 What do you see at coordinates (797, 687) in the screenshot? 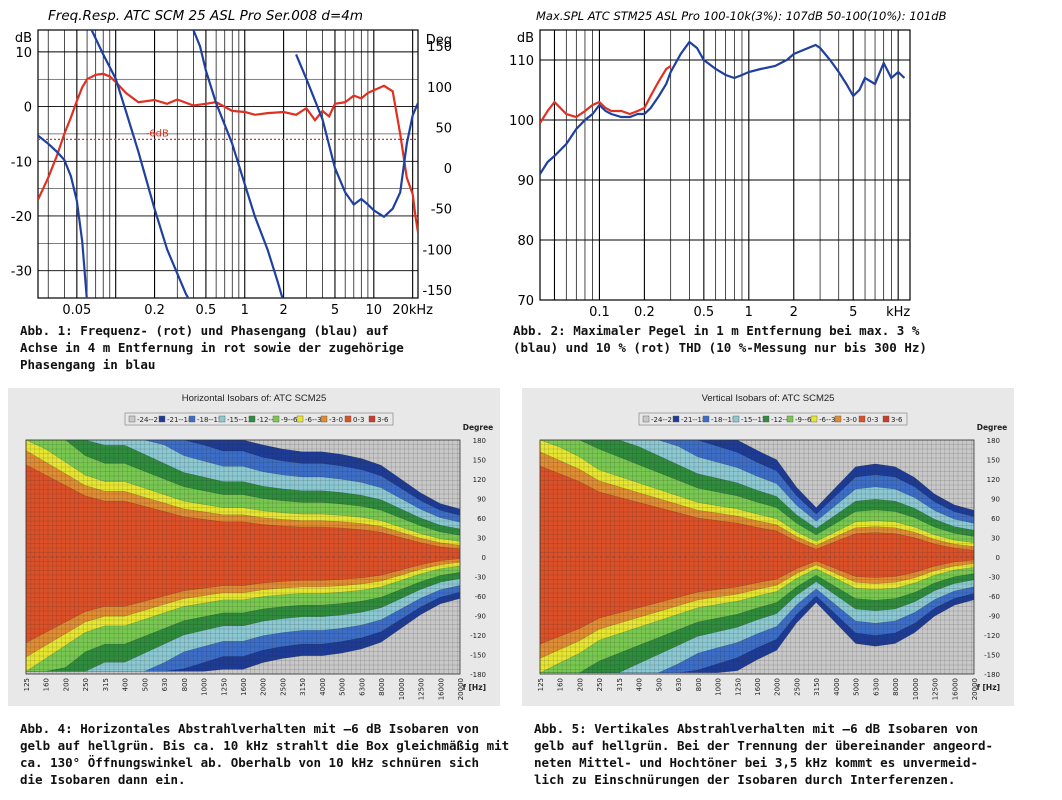
I see `x-tick-label: 2500` at bounding box center [797, 687].